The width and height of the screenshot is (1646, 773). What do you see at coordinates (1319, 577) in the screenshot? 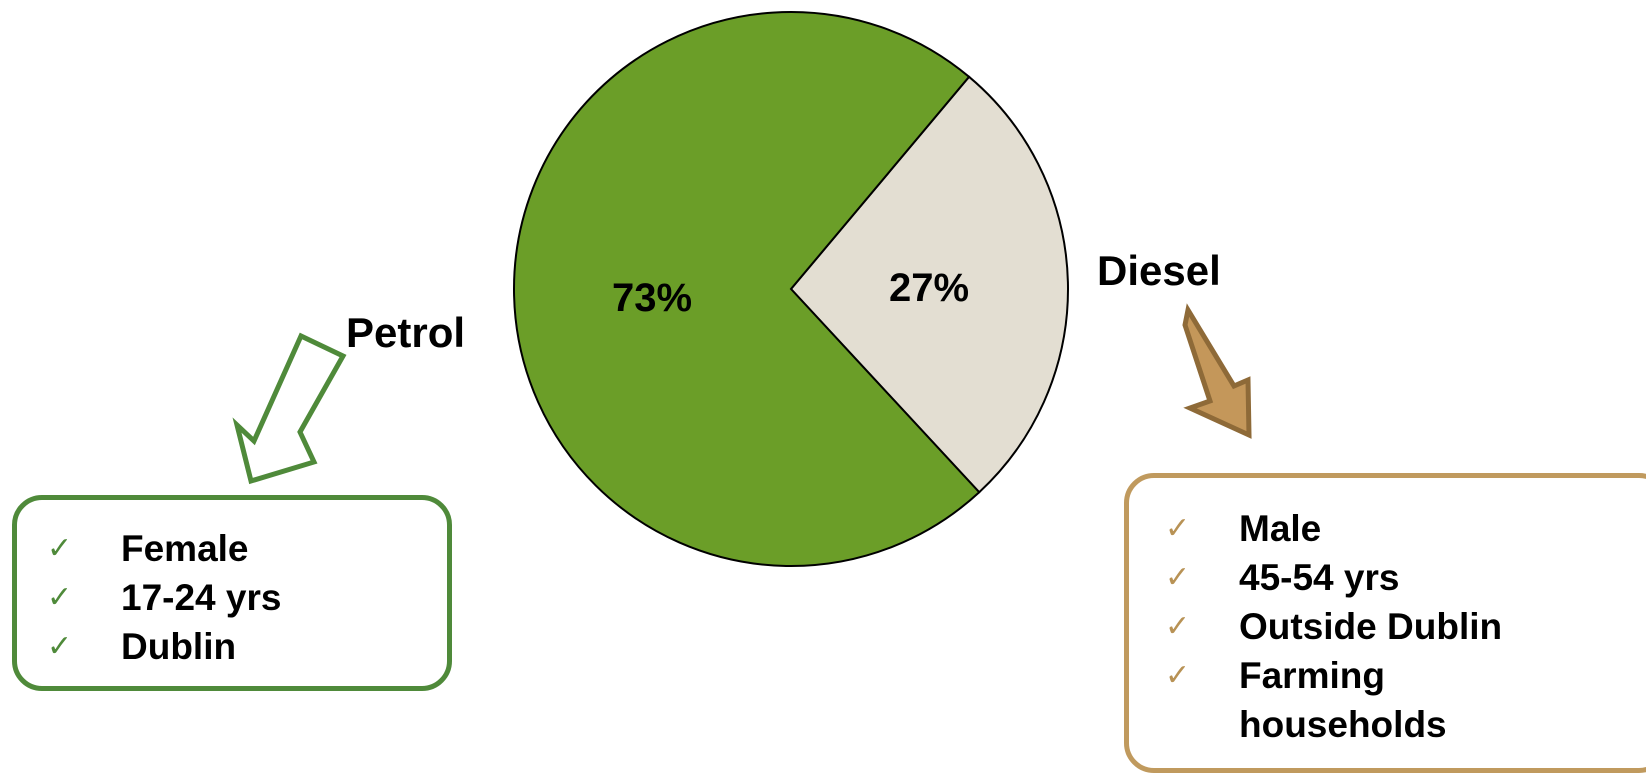
I see `diesel-item-age: 45-54 yrs` at bounding box center [1319, 577].